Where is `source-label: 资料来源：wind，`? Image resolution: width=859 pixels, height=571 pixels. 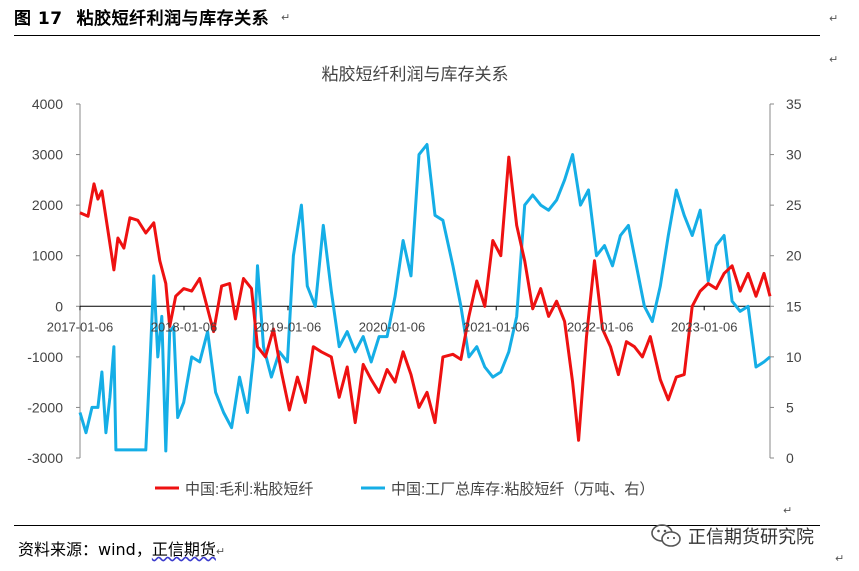
source-label: 资料来源：wind， is located at coordinates (85, 549).